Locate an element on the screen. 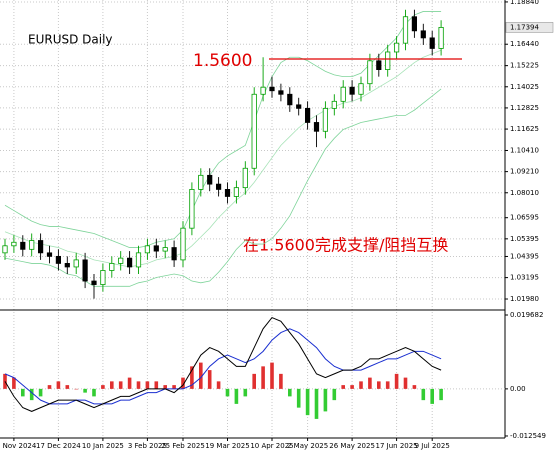  y-tick-label: 1.14025 is located at coordinates (524, 87).